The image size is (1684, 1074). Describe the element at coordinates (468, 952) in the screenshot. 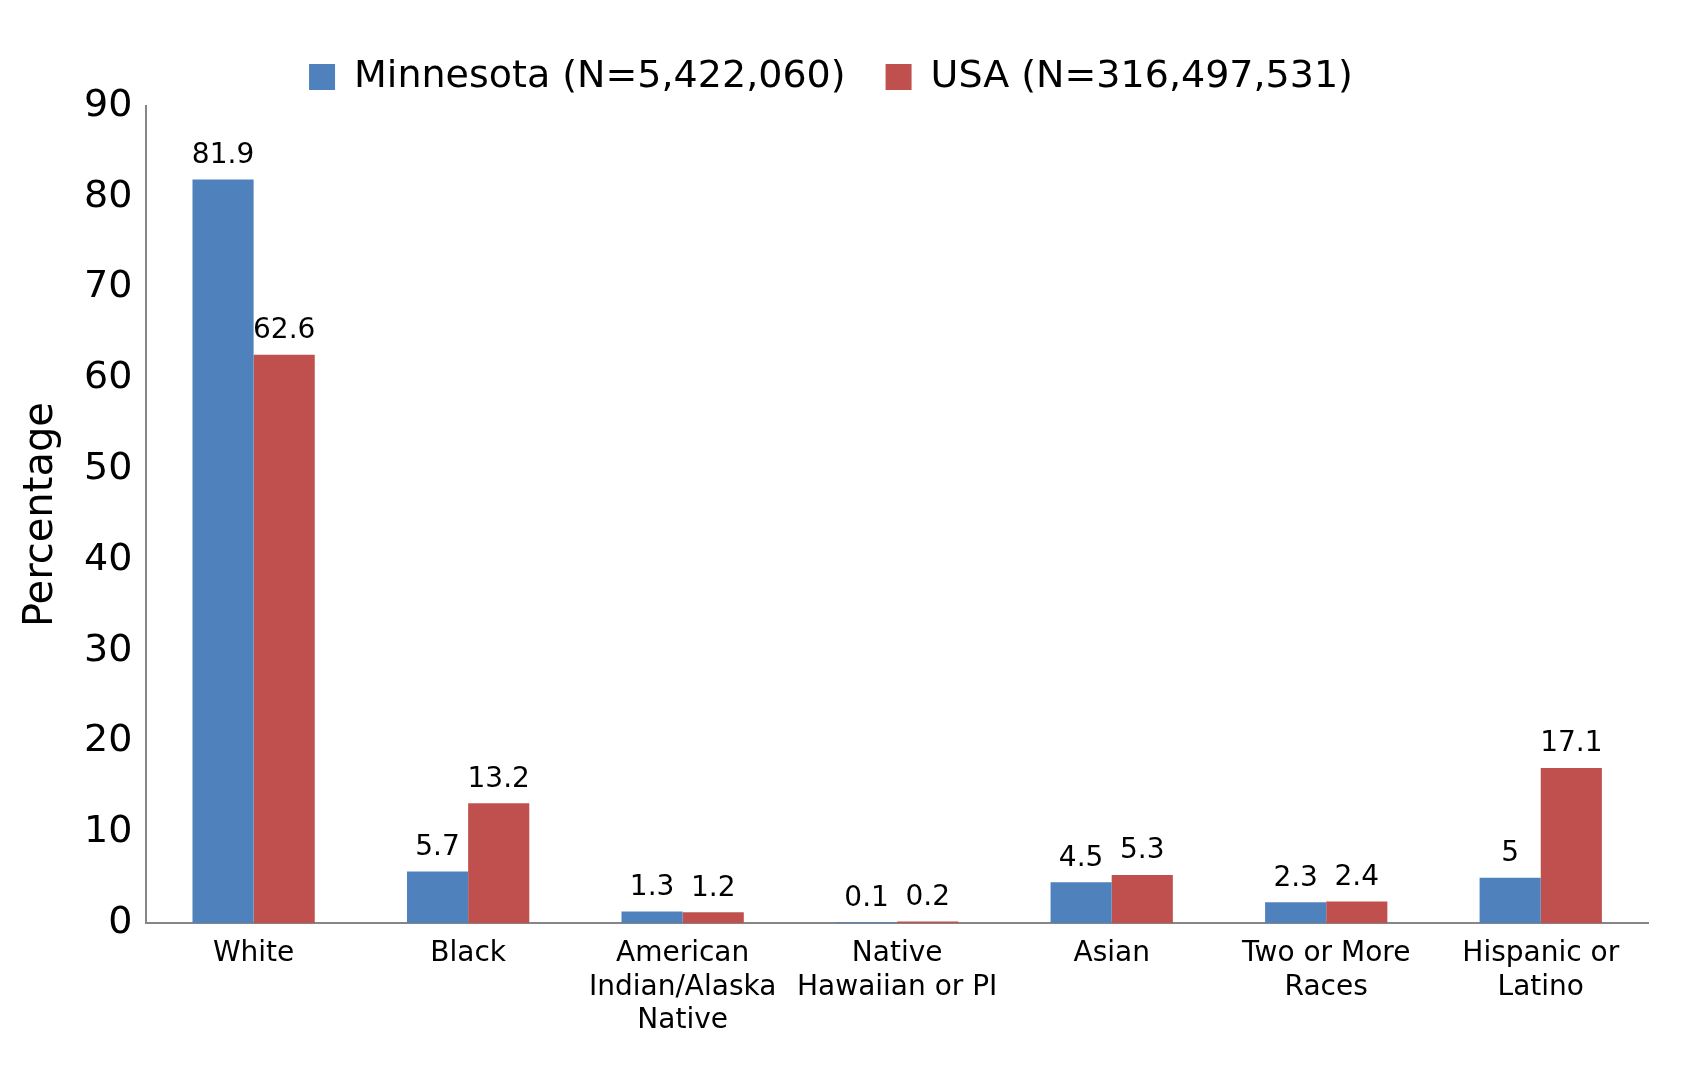

I see `x-tick-label: Black` at that location.